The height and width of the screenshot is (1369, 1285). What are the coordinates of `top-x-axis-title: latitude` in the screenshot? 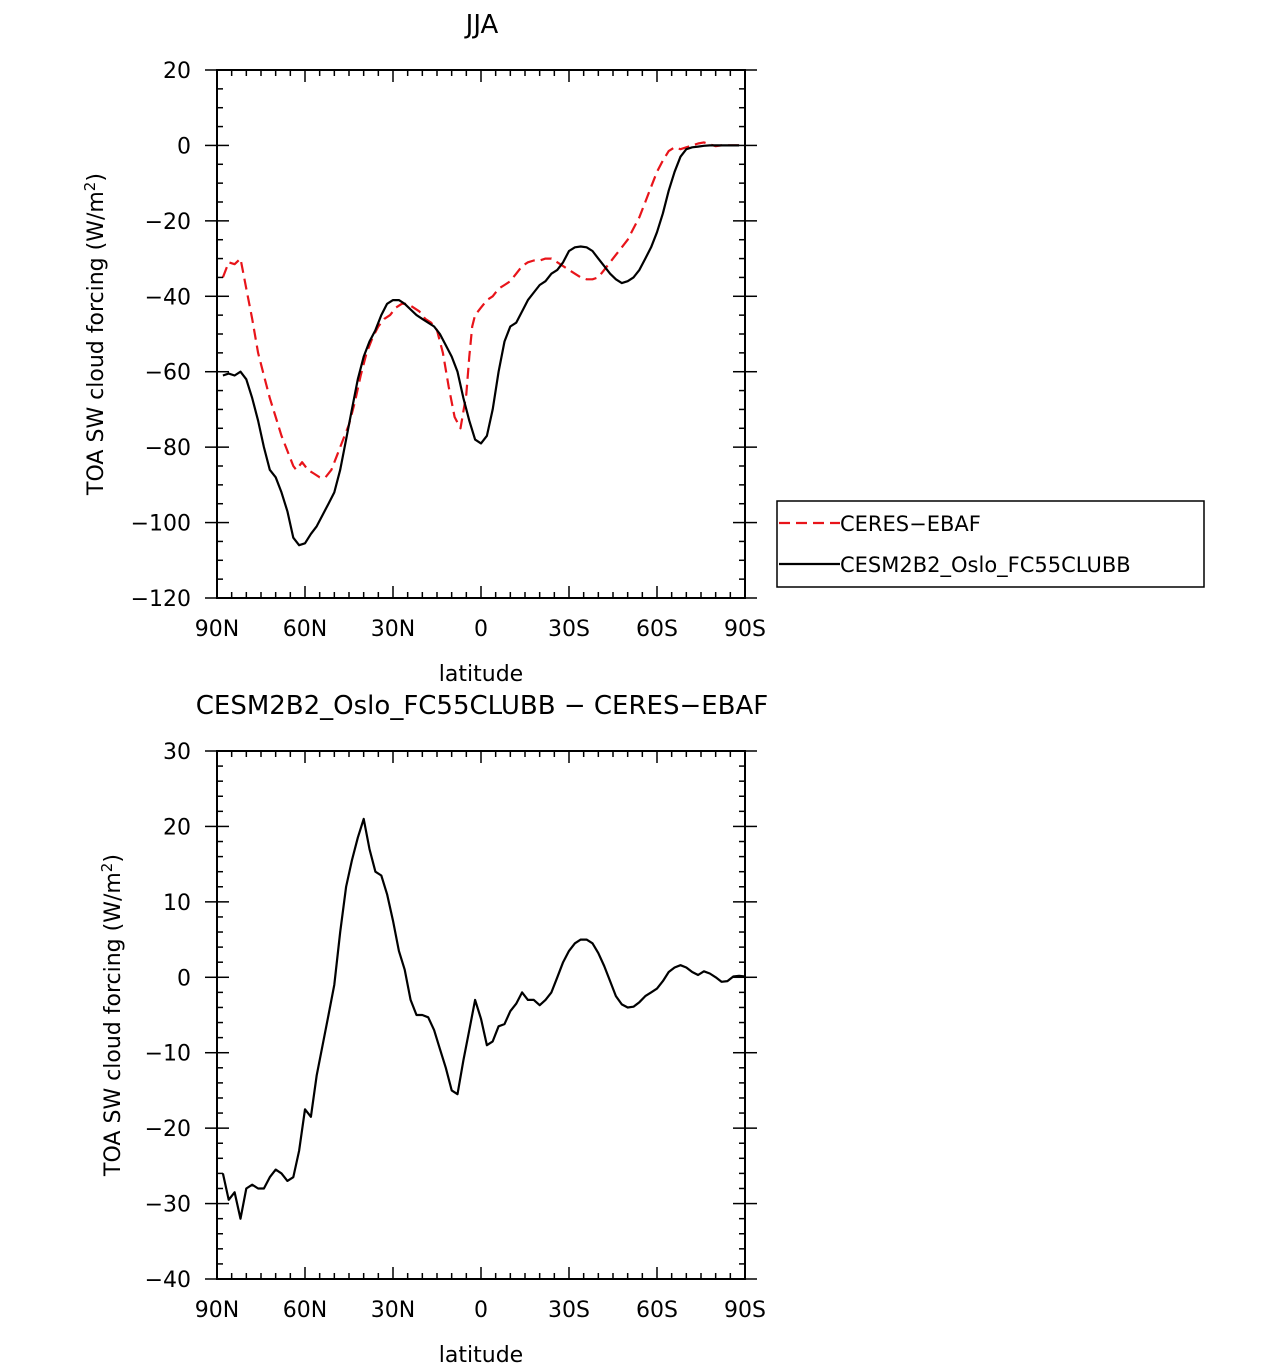 It's located at (481, 674).